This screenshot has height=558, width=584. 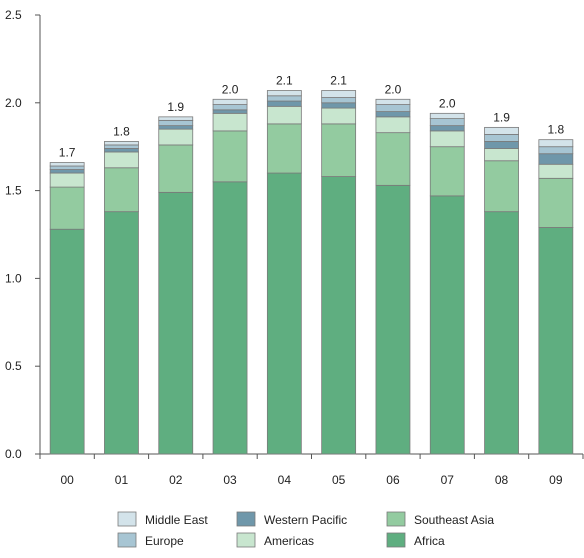 What do you see at coordinates (164, 541) in the screenshot?
I see `legend-label: Europe` at bounding box center [164, 541].